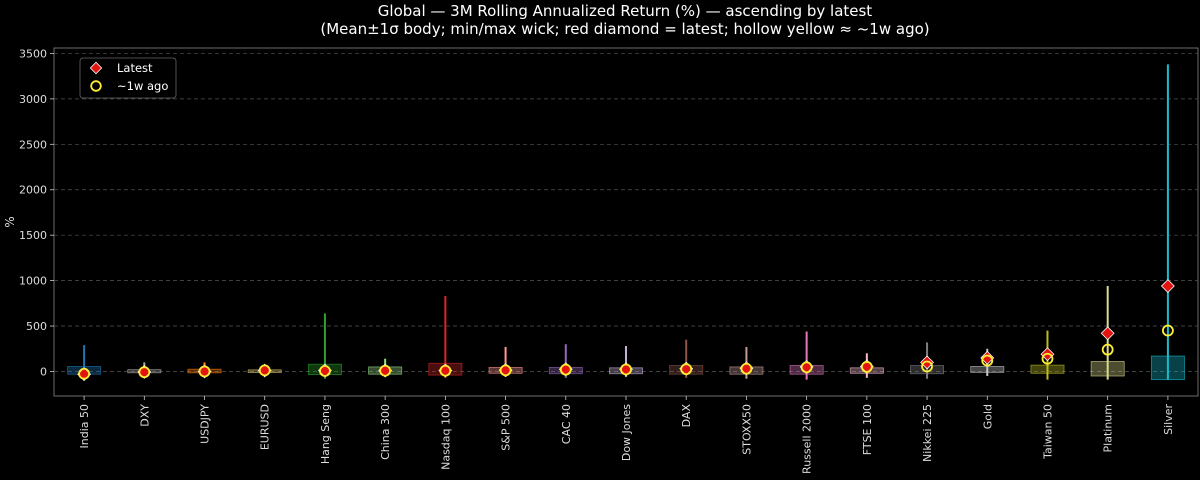 This screenshot has width=1200, height=480. What do you see at coordinates (506, 427) in the screenshot?
I see `x-tick-label: S&P 500` at bounding box center [506, 427].